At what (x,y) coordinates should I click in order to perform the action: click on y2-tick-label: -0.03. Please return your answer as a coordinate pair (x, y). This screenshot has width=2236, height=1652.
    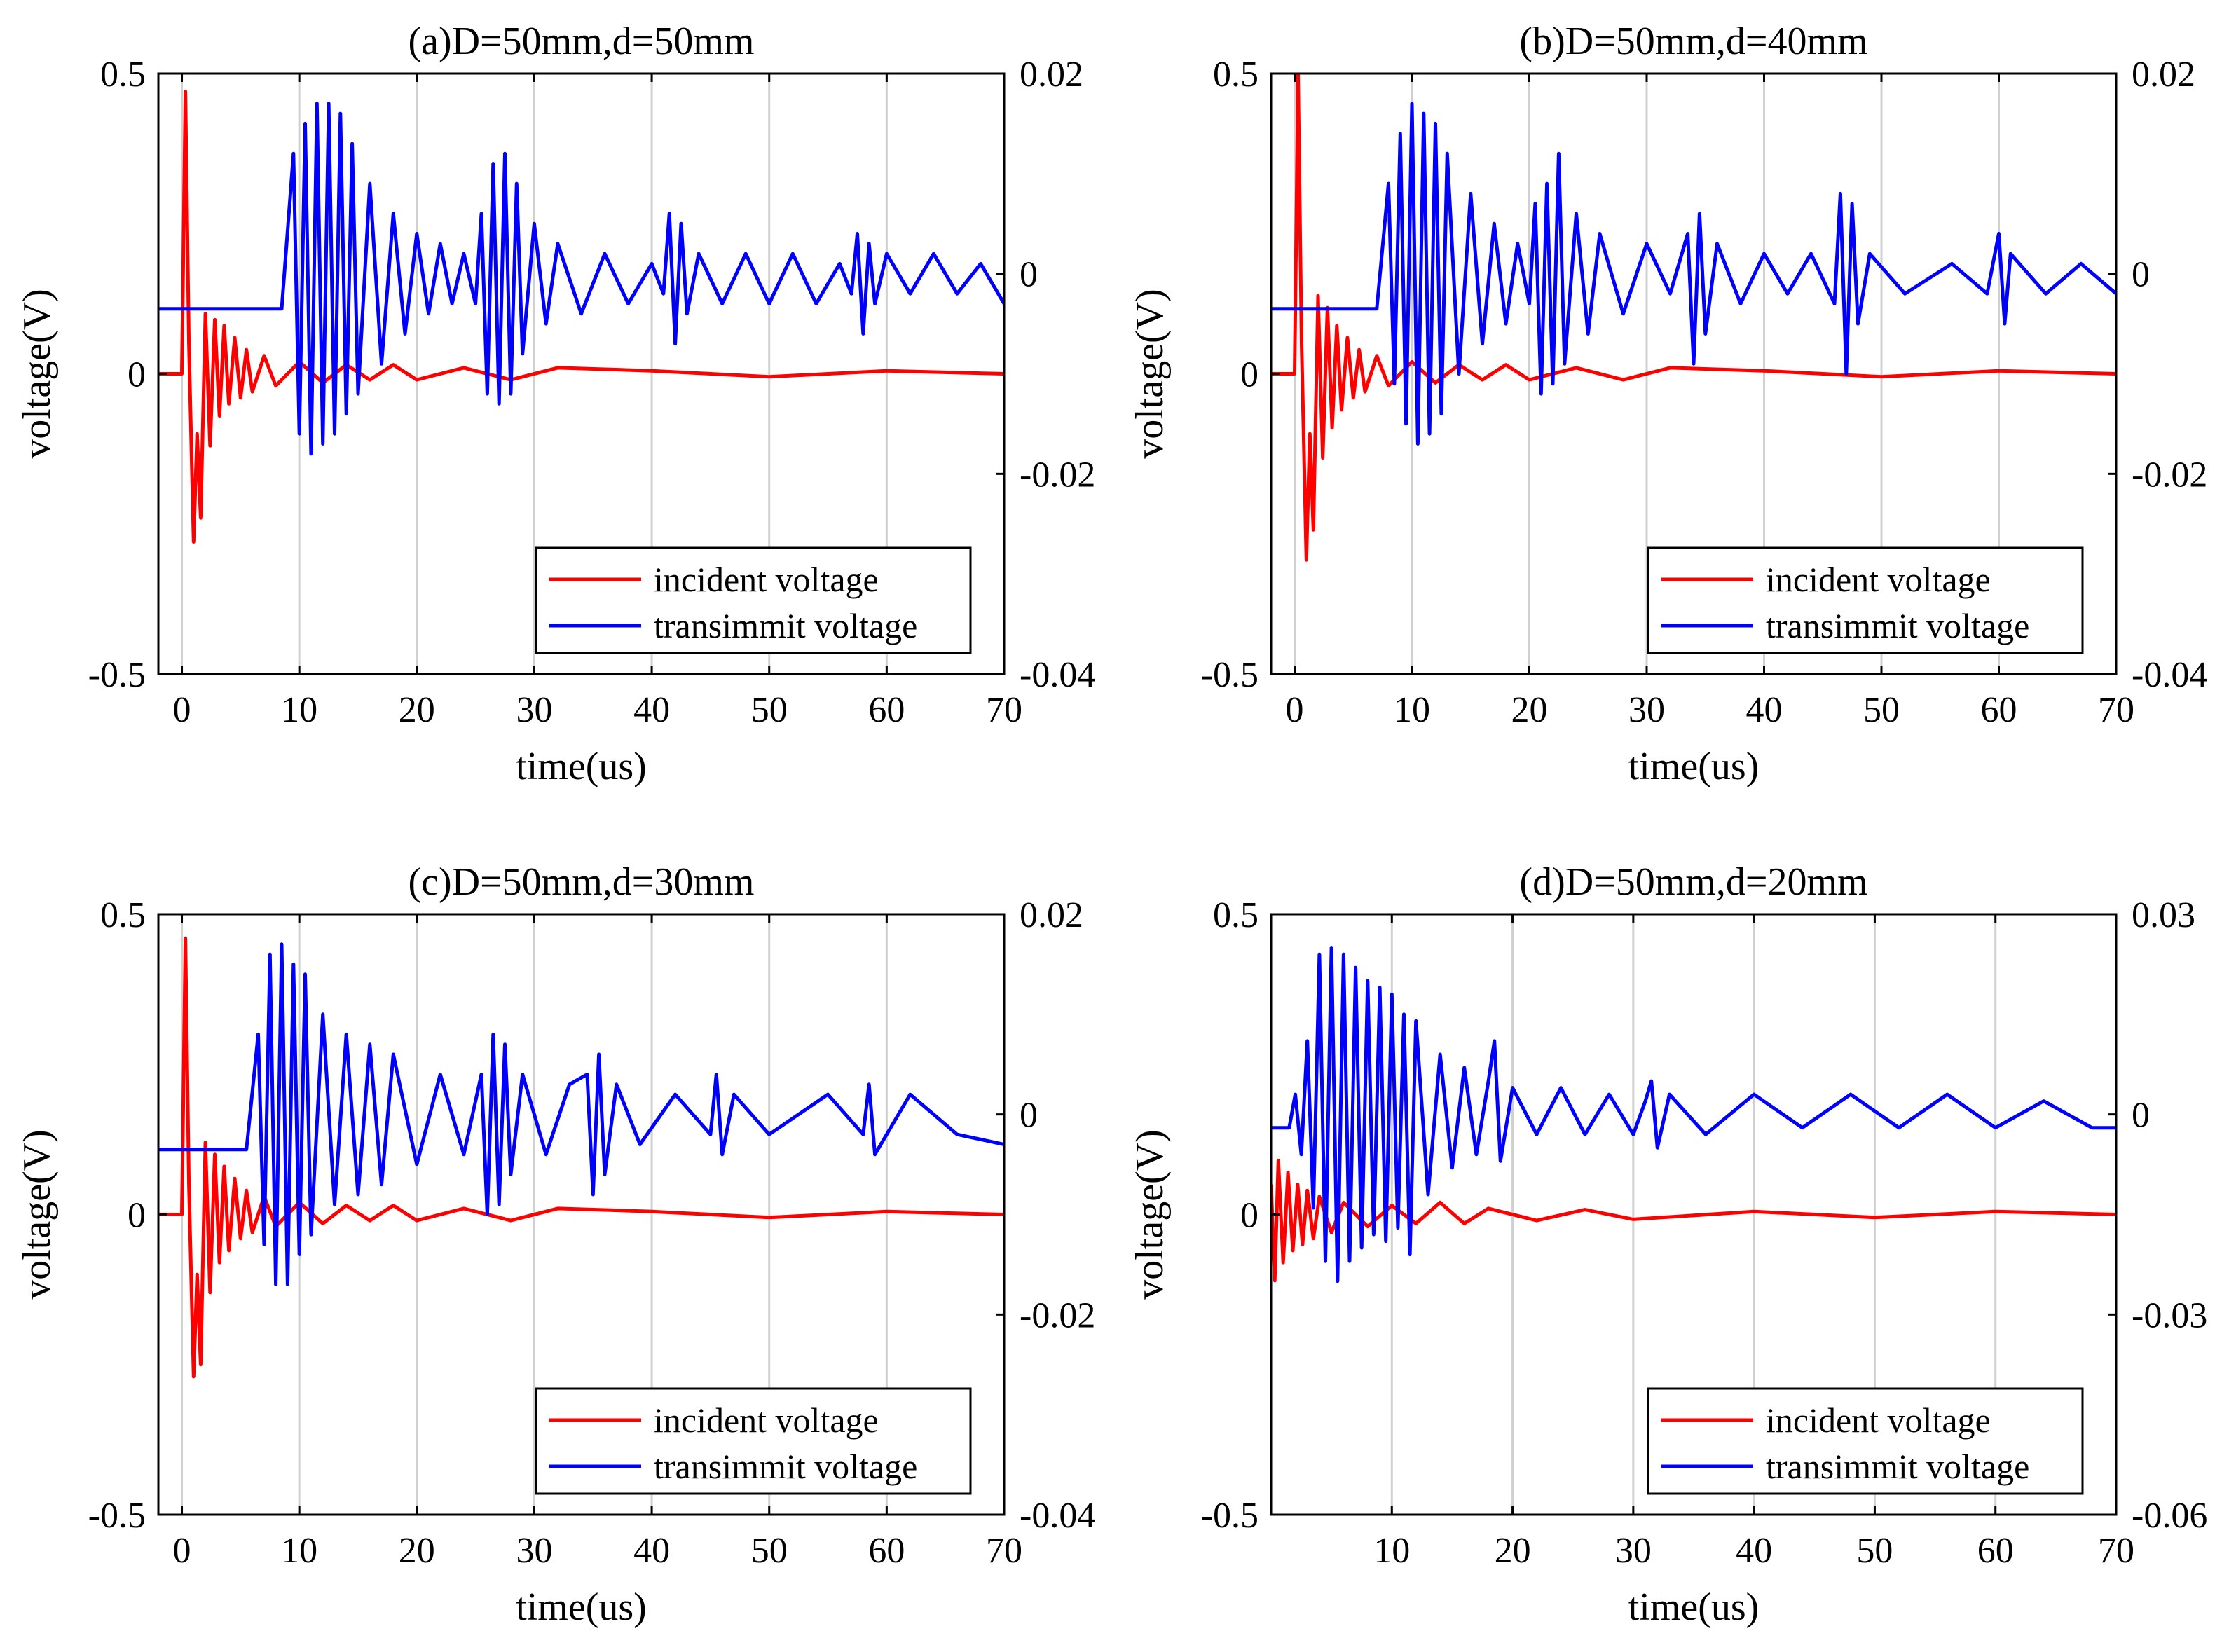
    Looking at the image, I should click on (2169, 1315).